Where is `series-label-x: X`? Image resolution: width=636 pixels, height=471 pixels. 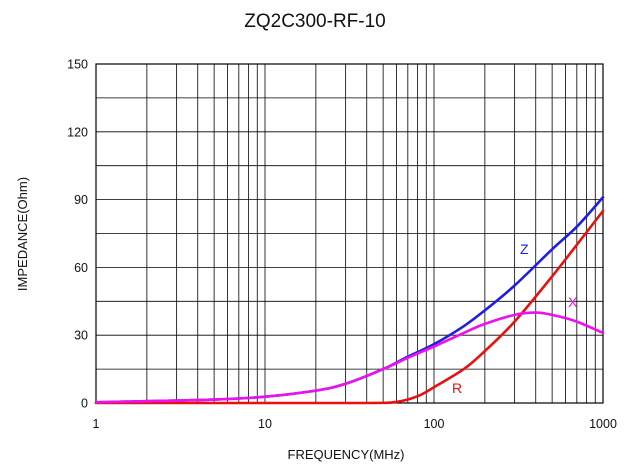 series-label-x: X is located at coordinates (573, 302).